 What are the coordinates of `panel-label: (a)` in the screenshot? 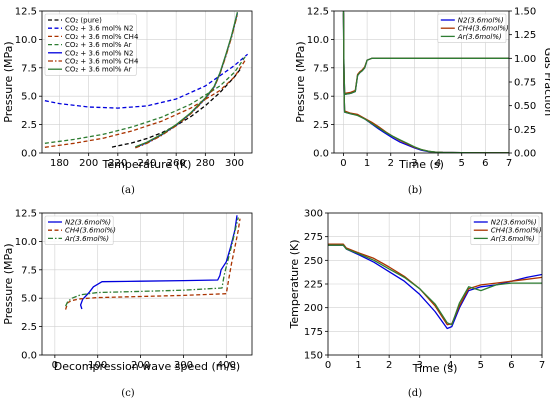 It's located at (128, 190).